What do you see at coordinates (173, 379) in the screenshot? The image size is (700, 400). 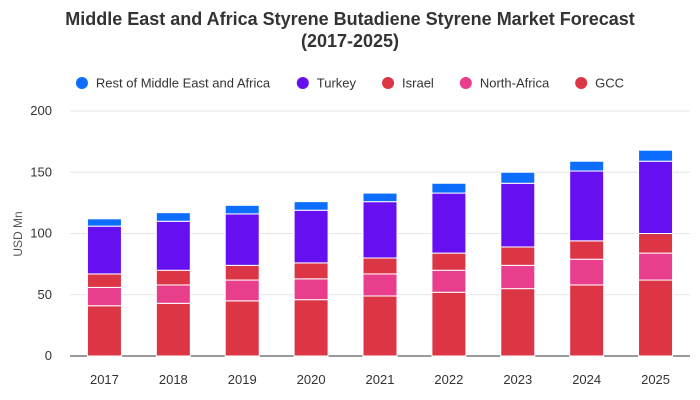 I see `x-tick-label: 2018` at bounding box center [173, 379].